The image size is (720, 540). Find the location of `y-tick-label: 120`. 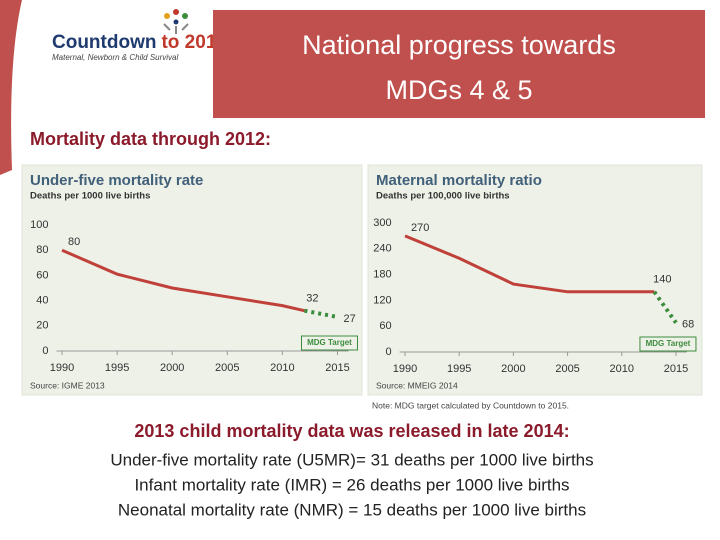

y-tick-label: 120 is located at coordinates (382, 300).